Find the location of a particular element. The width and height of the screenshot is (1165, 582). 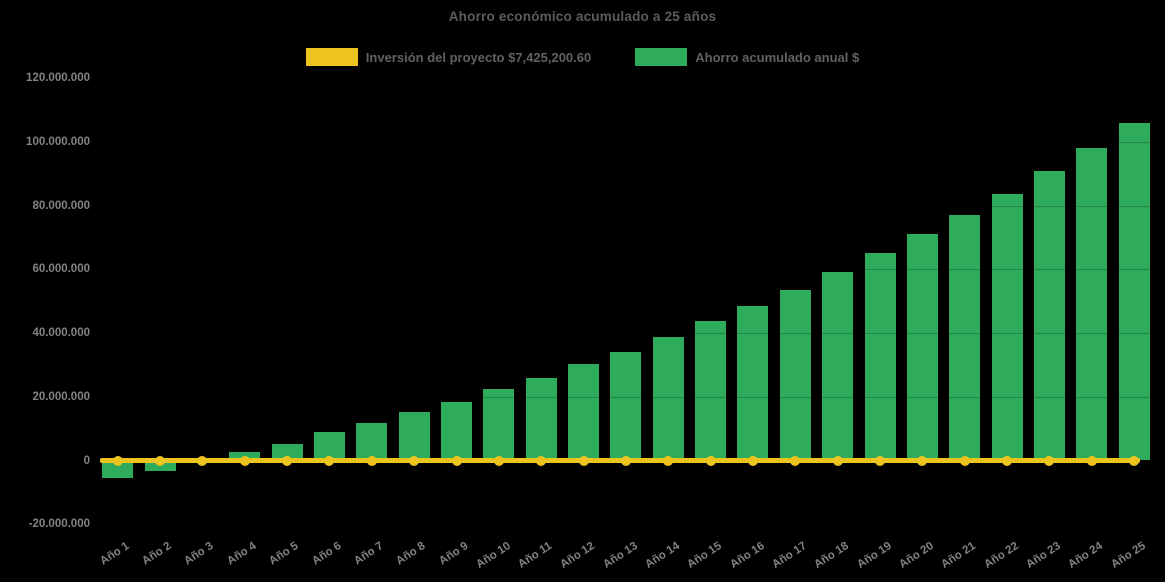

legend-swatch-inversion-icon is located at coordinates (331, 57).